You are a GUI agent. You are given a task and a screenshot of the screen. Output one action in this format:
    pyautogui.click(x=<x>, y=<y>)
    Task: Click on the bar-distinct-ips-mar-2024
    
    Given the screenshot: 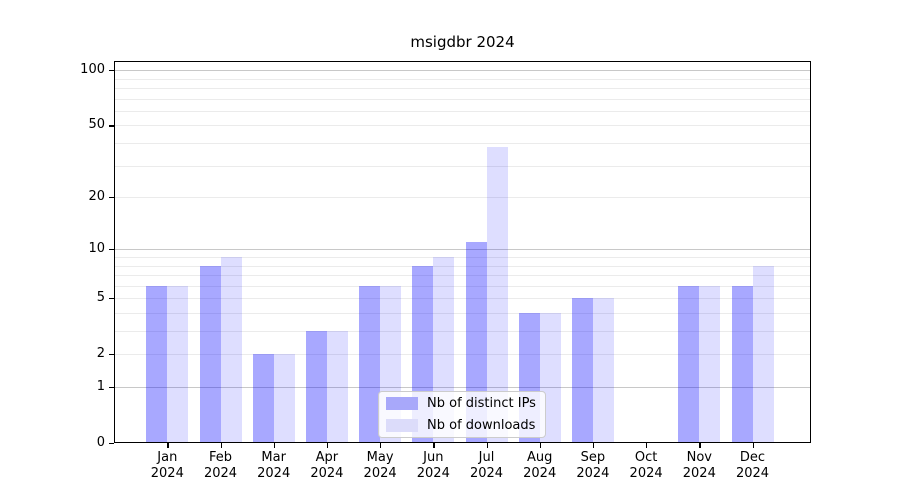 What is the action you would take?
    pyautogui.click(x=263, y=398)
    